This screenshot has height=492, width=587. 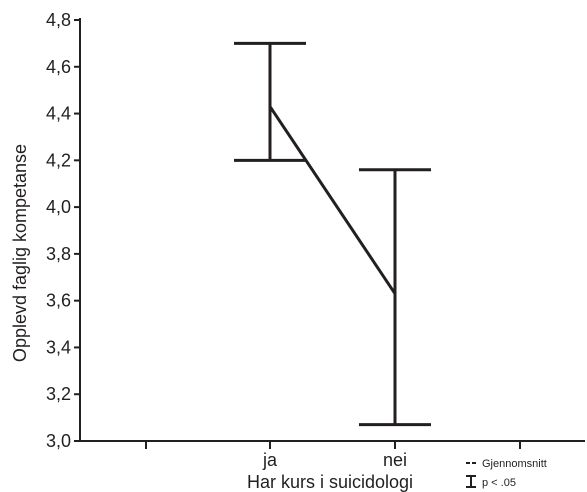 What do you see at coordinates (58, 301) in the screenshot?
I see `y-tick-label: 3,6` at bounding box center [58, 301].